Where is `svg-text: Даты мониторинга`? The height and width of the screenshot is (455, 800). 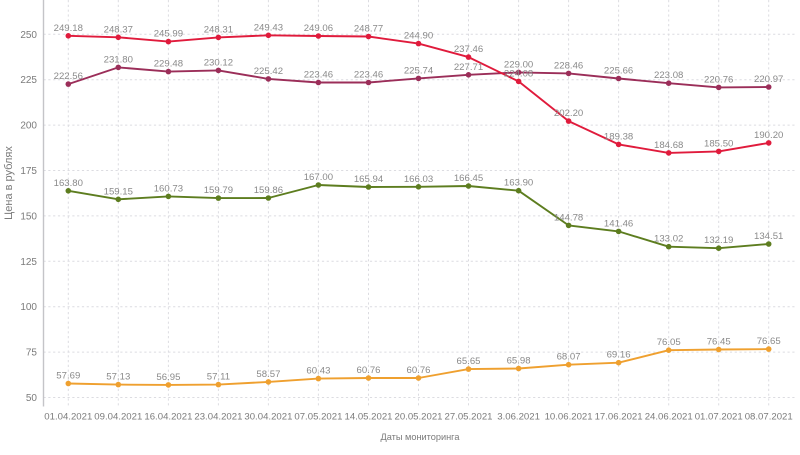 svg-text: Даты мониторинга is located at coordinates (421, 437).